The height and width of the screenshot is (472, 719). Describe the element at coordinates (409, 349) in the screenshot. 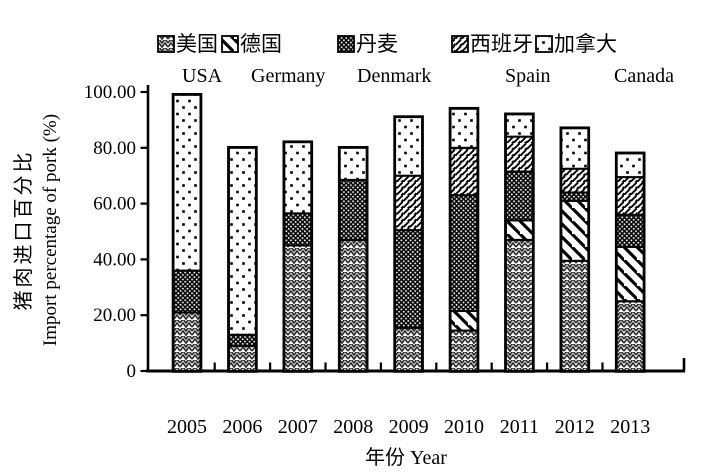

I see `bar-segment-2009-usa` at that location.